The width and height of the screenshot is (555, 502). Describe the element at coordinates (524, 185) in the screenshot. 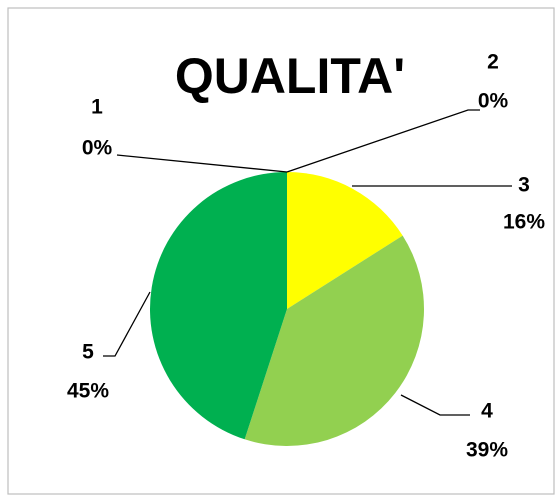

I see `category-label: 3` at that location.